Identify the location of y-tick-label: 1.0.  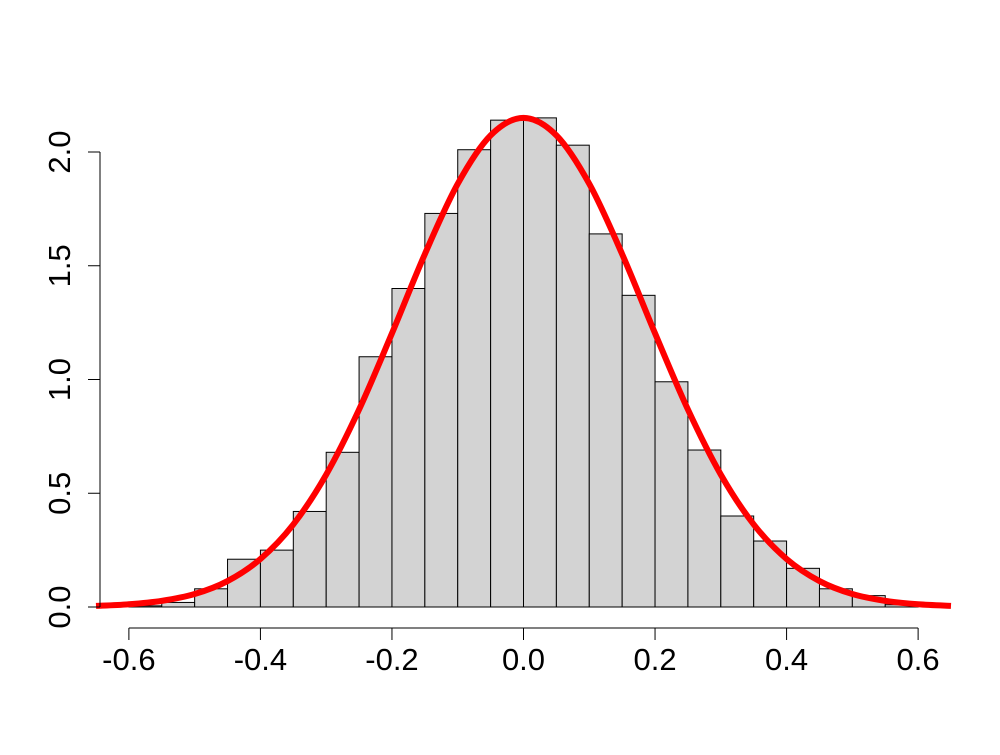
(59, 379).